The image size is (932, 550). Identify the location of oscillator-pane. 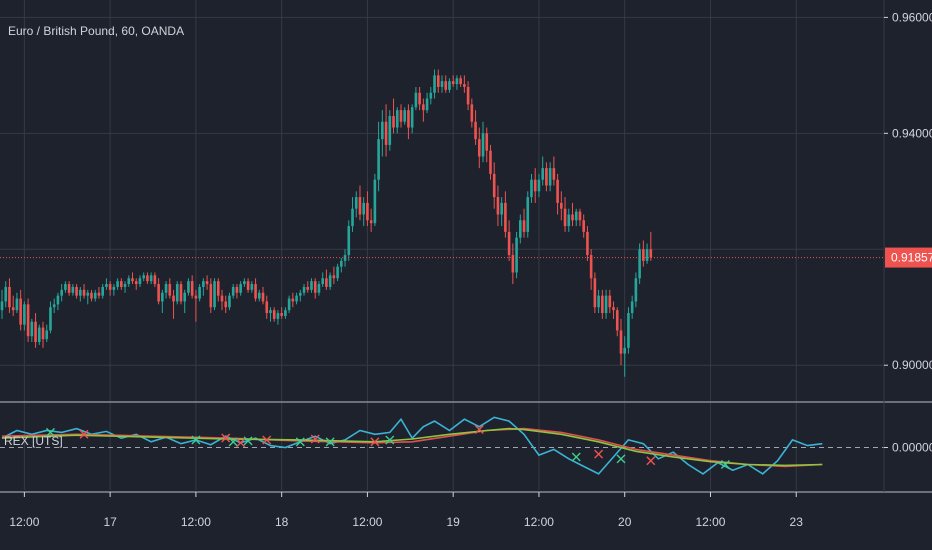
(442, 445).